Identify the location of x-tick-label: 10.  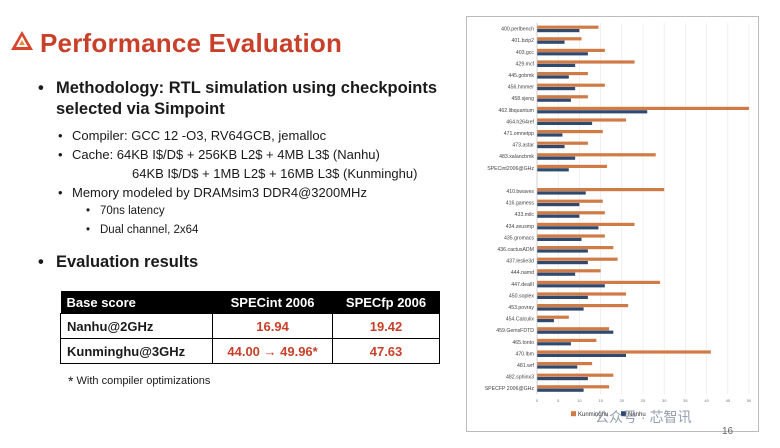
(579, 400).